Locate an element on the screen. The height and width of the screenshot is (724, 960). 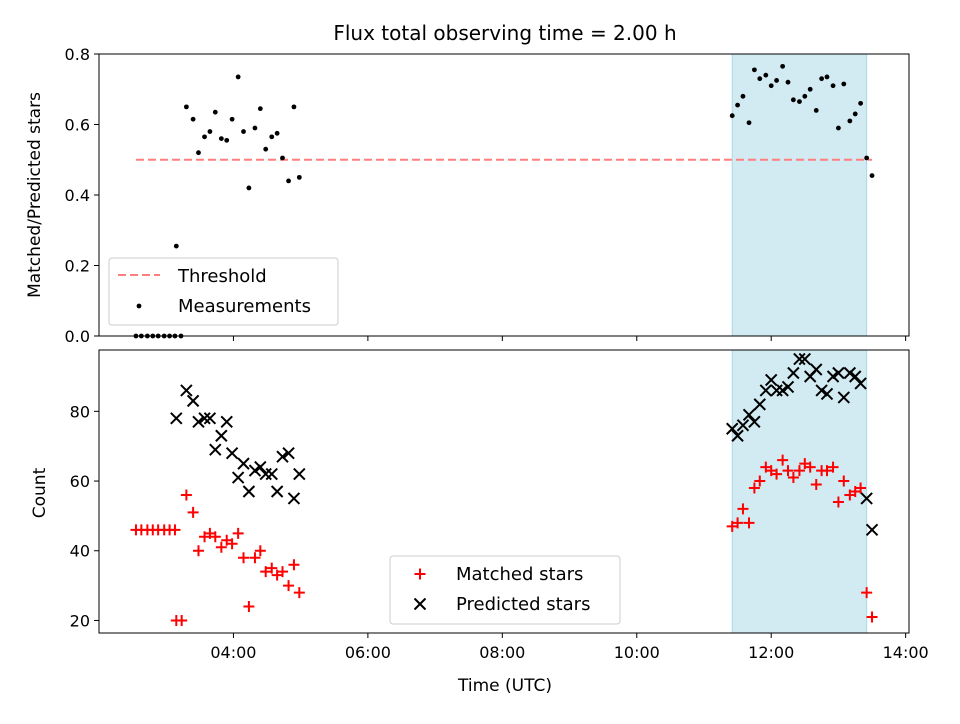
x-axis-label: Time (UTC) is located at coordinates (504, 686).